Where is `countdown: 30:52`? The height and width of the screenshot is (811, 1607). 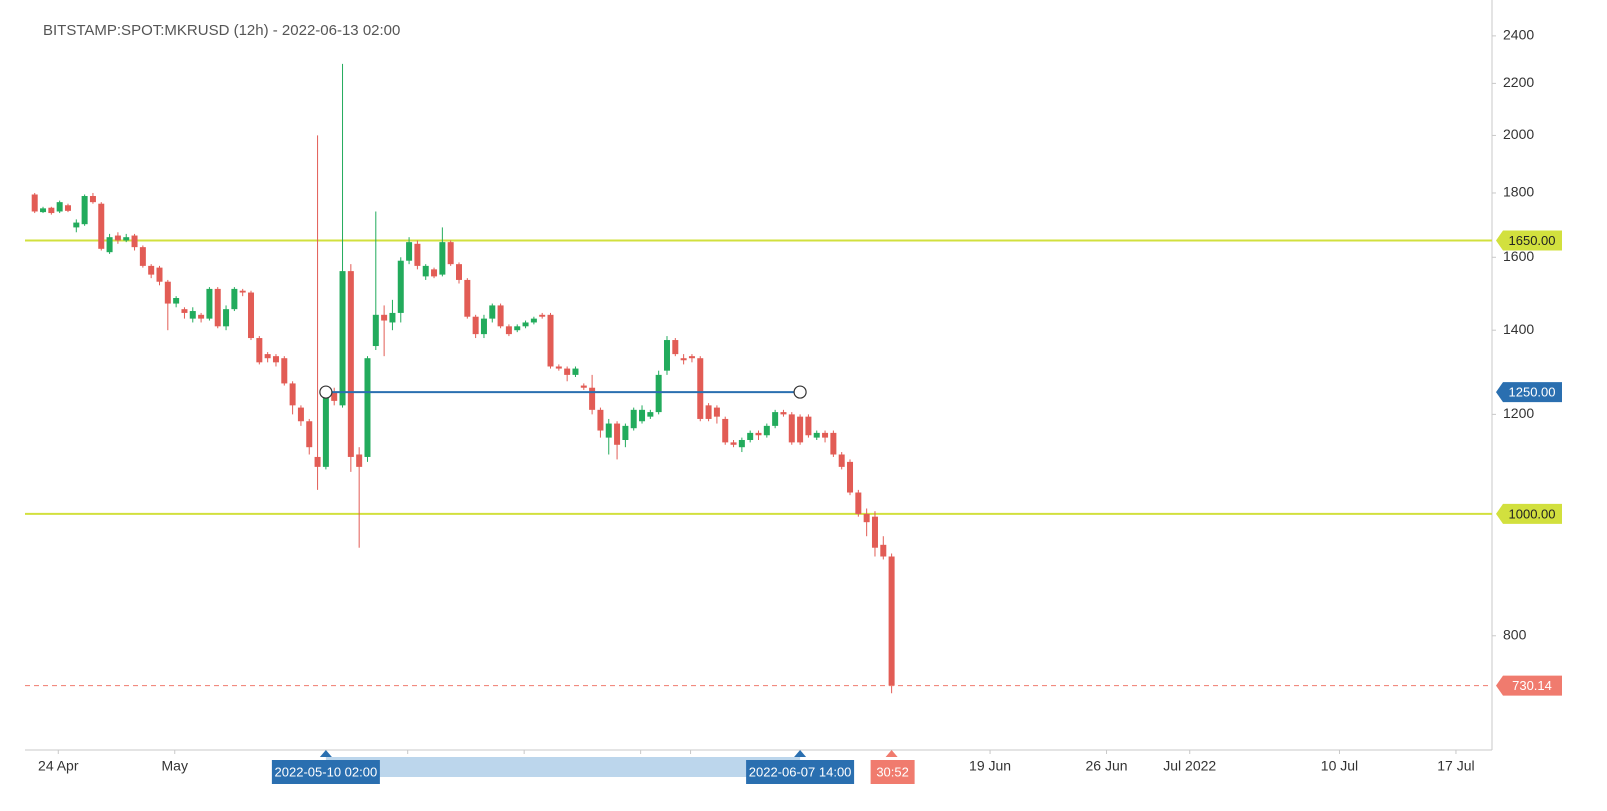 countdown: 30:52 is located at coordinates (892, 771).